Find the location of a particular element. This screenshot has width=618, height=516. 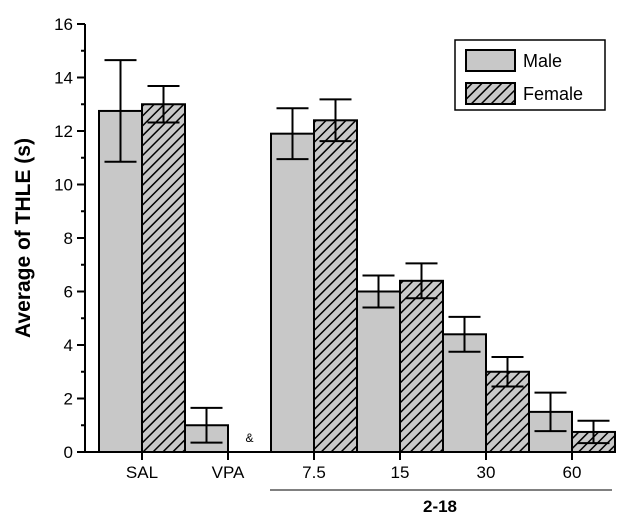

bar-female-SAL is located at coordinates (163, 278).